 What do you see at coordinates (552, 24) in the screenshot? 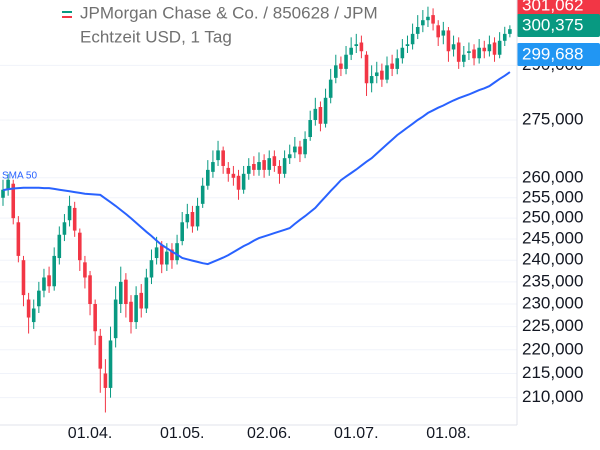
I see `price-label: 300,375` at bounding box center [552, 24].